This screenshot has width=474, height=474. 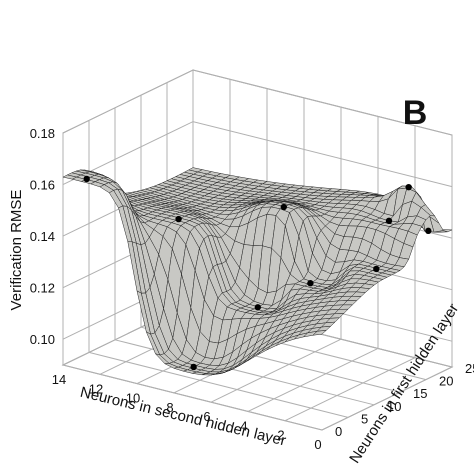 What do you see at coordinates (364, 418) in the screenshot?
I see `y-tick-label: 5` at bounding box center [364, 418].